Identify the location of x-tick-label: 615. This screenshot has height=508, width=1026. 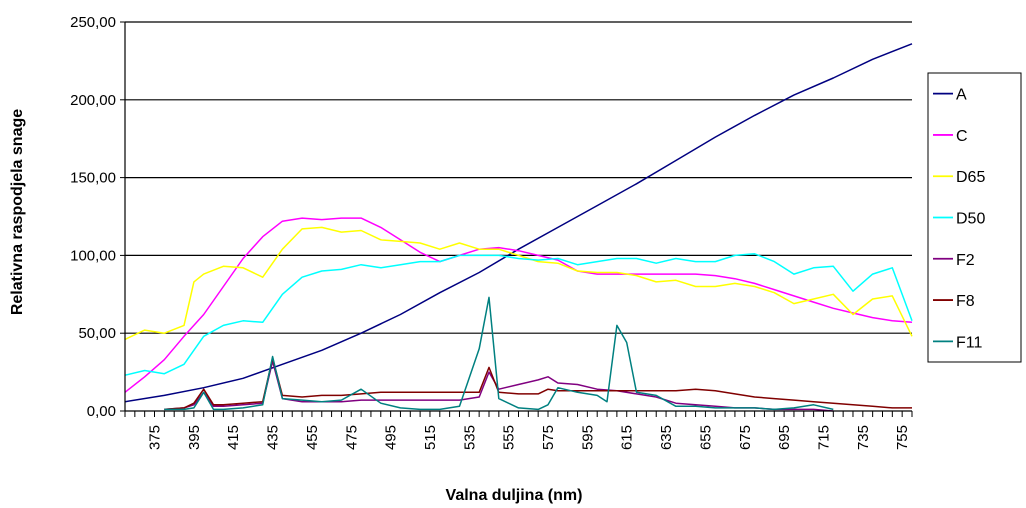
(627, 437).